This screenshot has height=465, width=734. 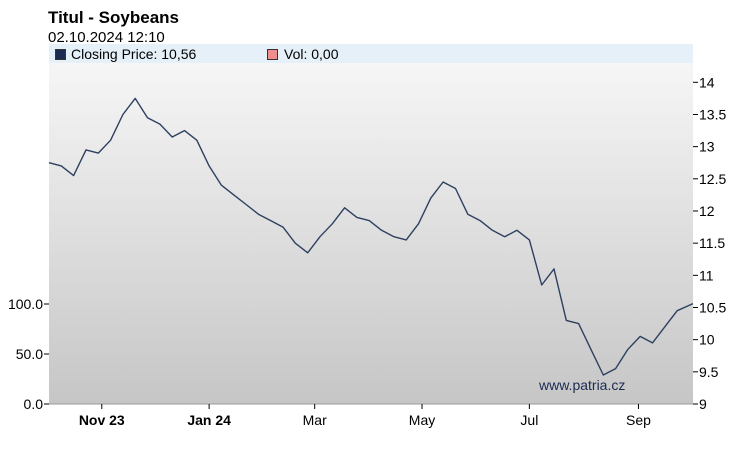 I want to click on x-axis-tick-label: Nov 23, so click(x=102, y=420).